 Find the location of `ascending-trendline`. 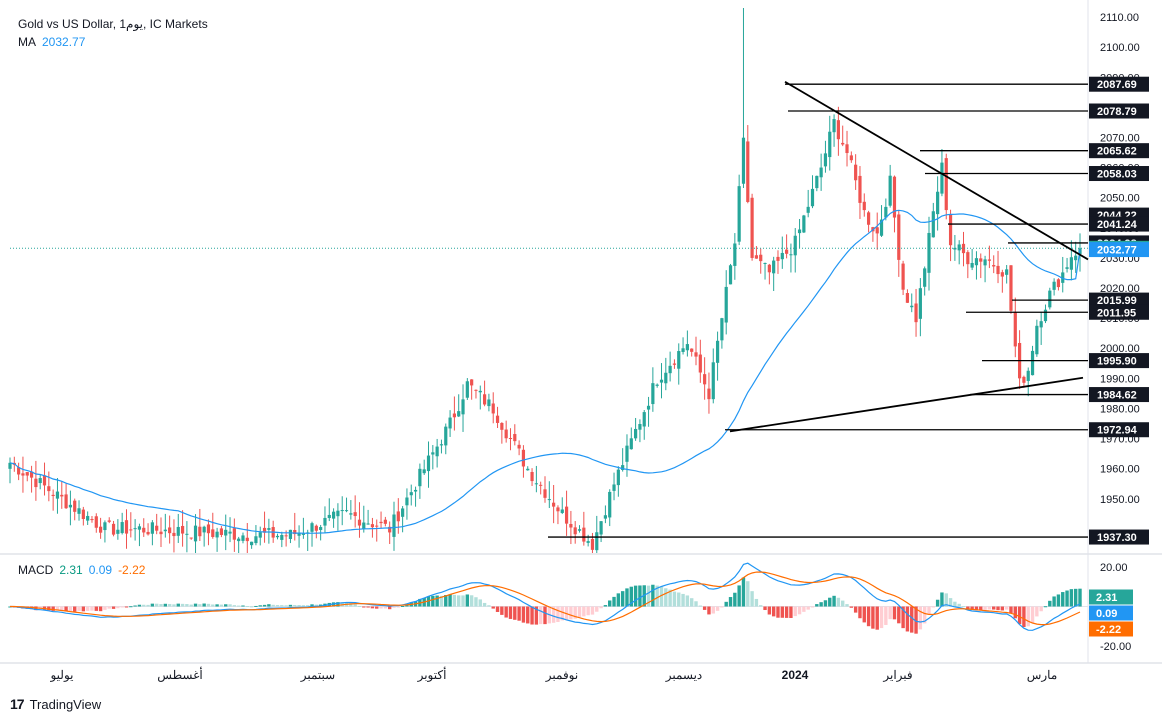

ascending-trendline is located at coordinates (906, 404).